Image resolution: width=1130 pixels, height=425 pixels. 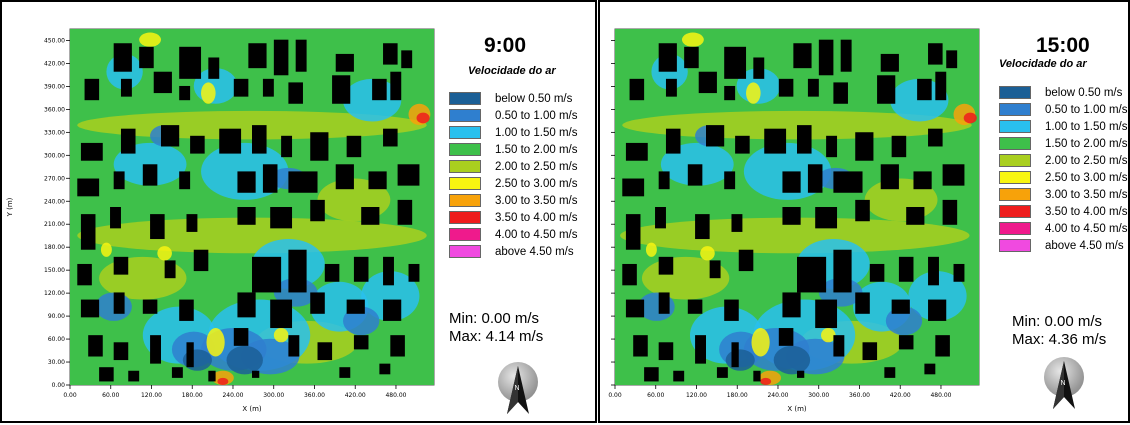 What do you see at coordinates (151, 395) in the screenshot?
I see `x-tick-label: 120.00` at bounding box center [151, 395].